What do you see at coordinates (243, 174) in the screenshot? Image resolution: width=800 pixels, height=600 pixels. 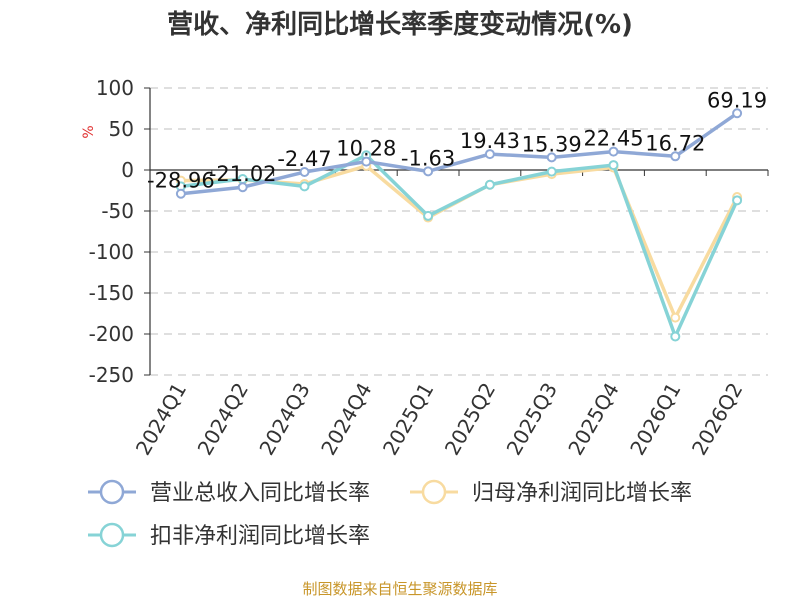 I see `data-label: -21.02` at bounding box center [243, 174].